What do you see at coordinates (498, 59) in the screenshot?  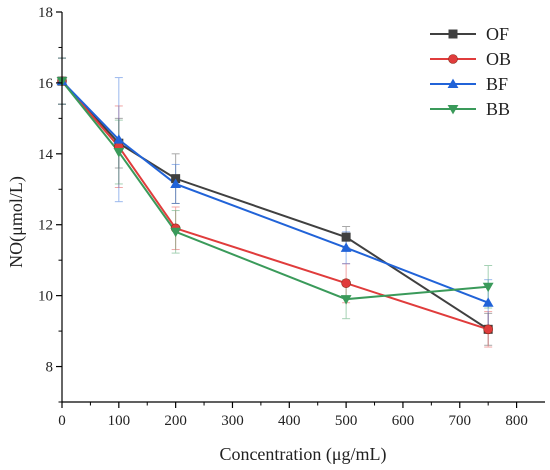 I see `legend-label-ob: OB` at bounding box center [498, 59].